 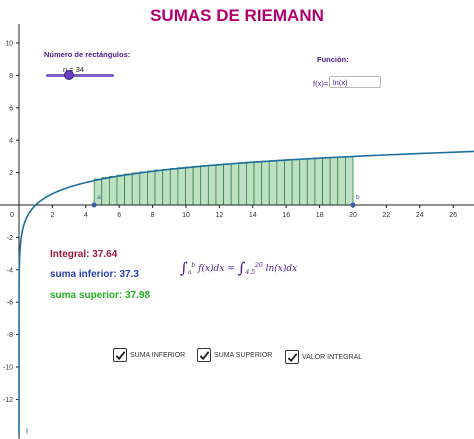 What do you see at coordinates (12, 215) in the screenshot?
I see `origin-label: 0` at bounding box center [12, 215].